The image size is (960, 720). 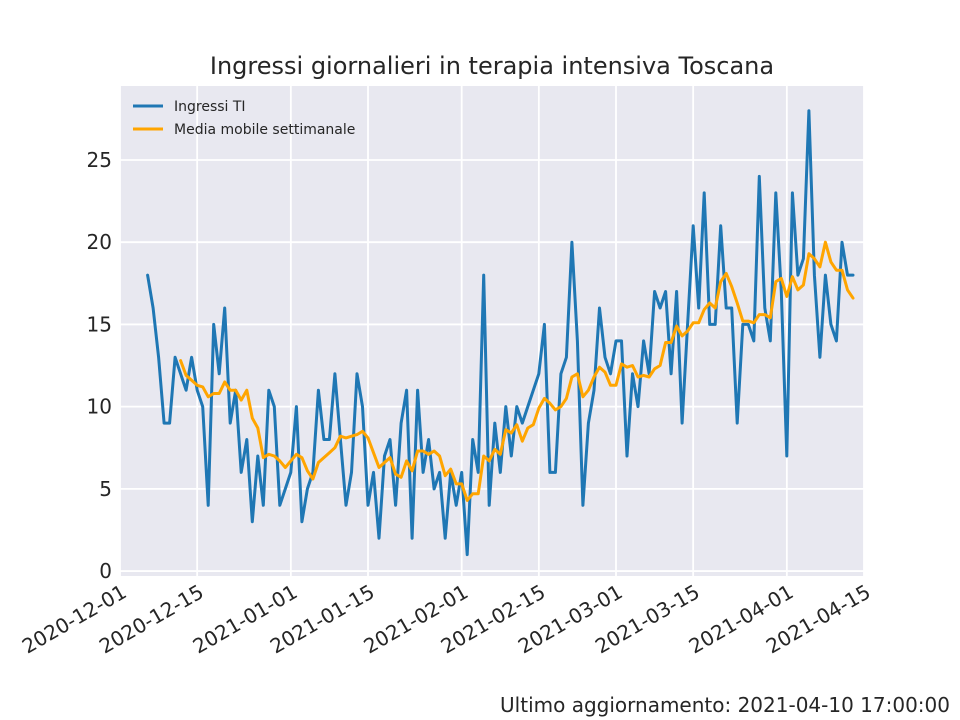 What do you see at coordinates (210, 107) in the screenshot?
I see `legend-label-ingressi: Ingressi TI` at bounding box center [210, 107].